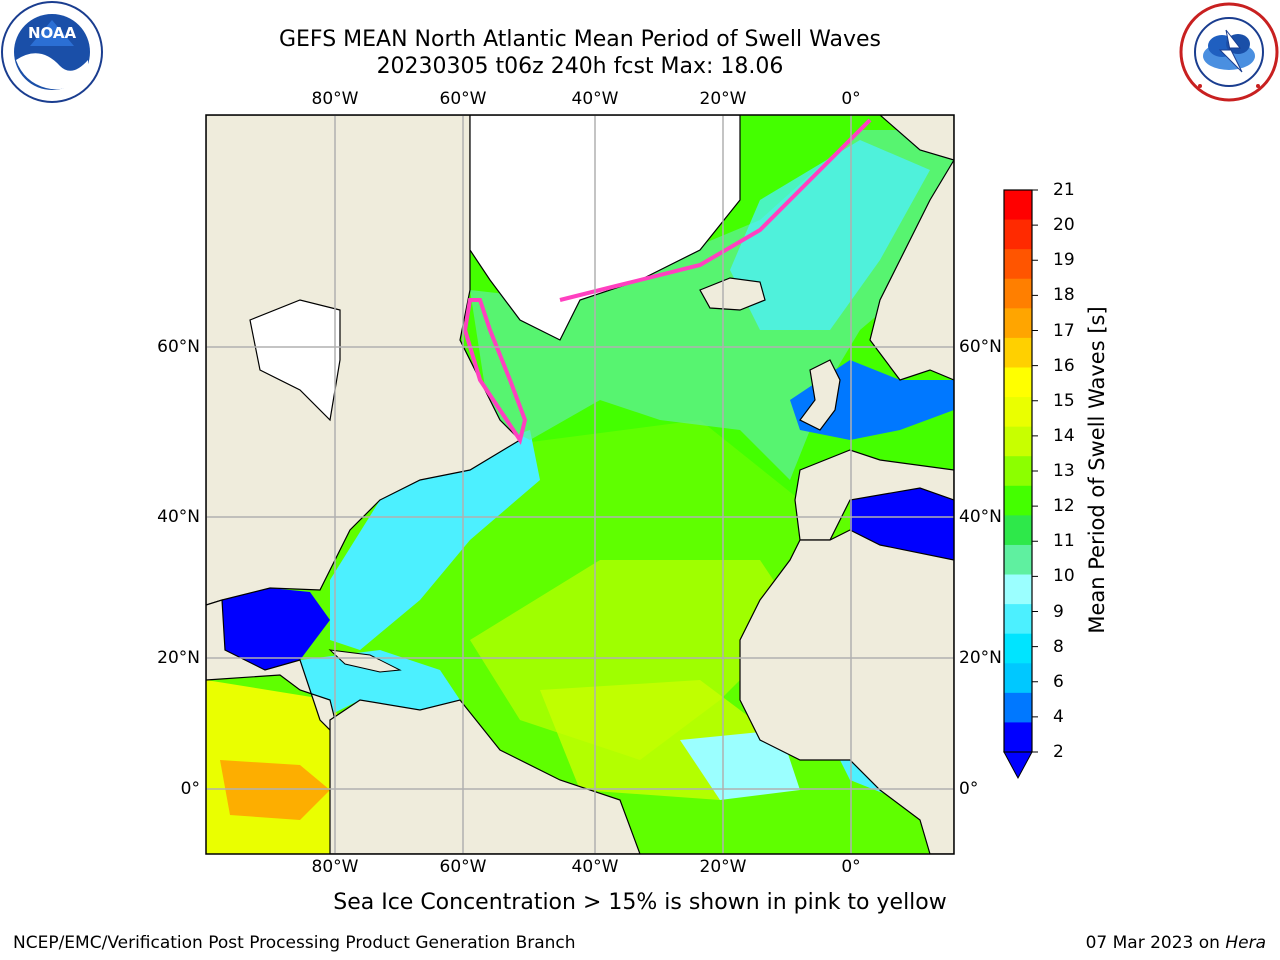  What do you see at coordinates (190, 789) in the screenshot?
I see `lat-label-left: 0°` at bounding box center [190, 789].